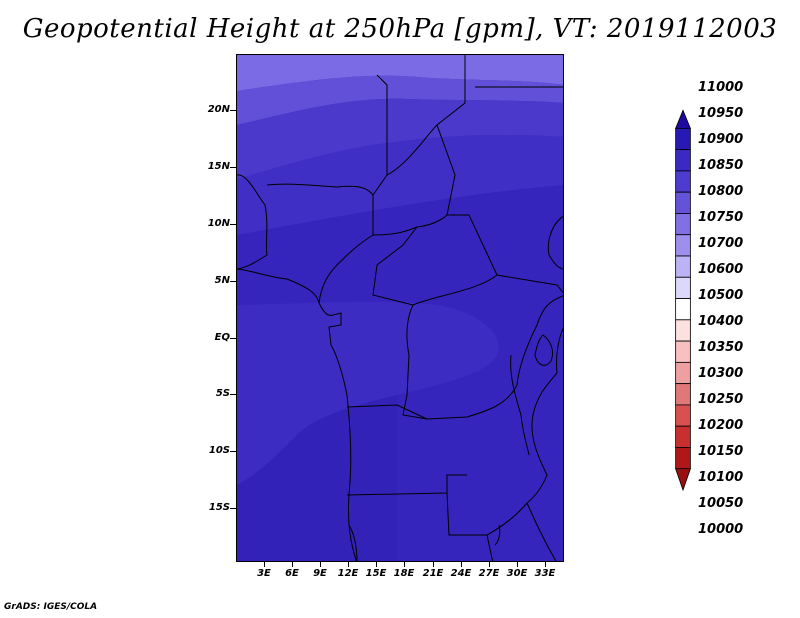  I want to click on colorbar-label: 10500, so click(721, 295).